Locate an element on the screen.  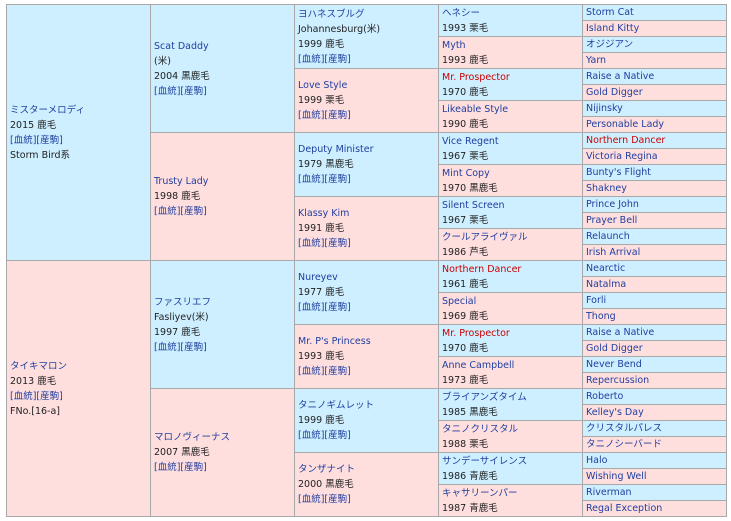
horse-name: Island Kitty is located at coordinates (613, 28).